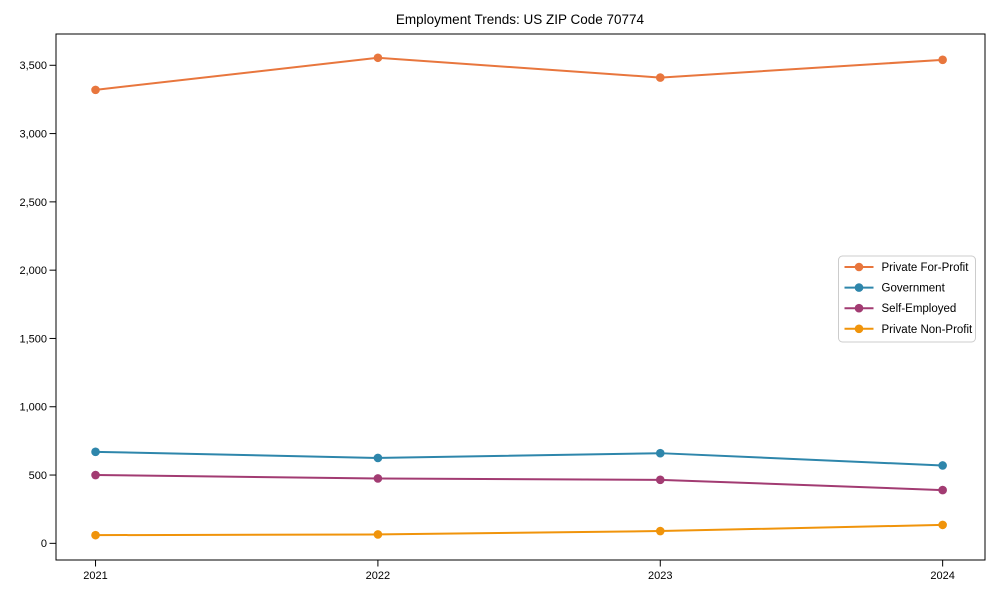  I want to click on series-line-government, so click(519, 458).